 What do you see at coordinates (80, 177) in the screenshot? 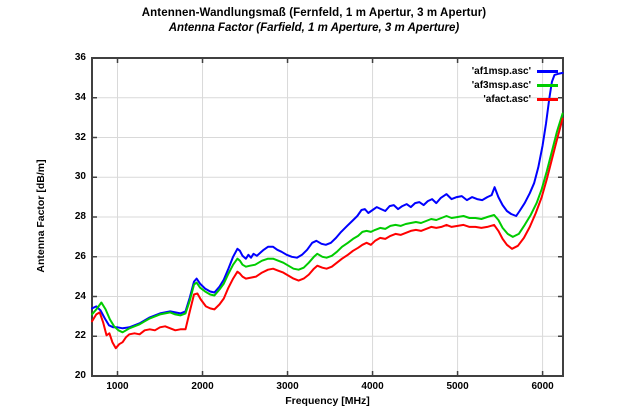
I see `y-tick-label-30: 30` at bounding box center [80, 177].